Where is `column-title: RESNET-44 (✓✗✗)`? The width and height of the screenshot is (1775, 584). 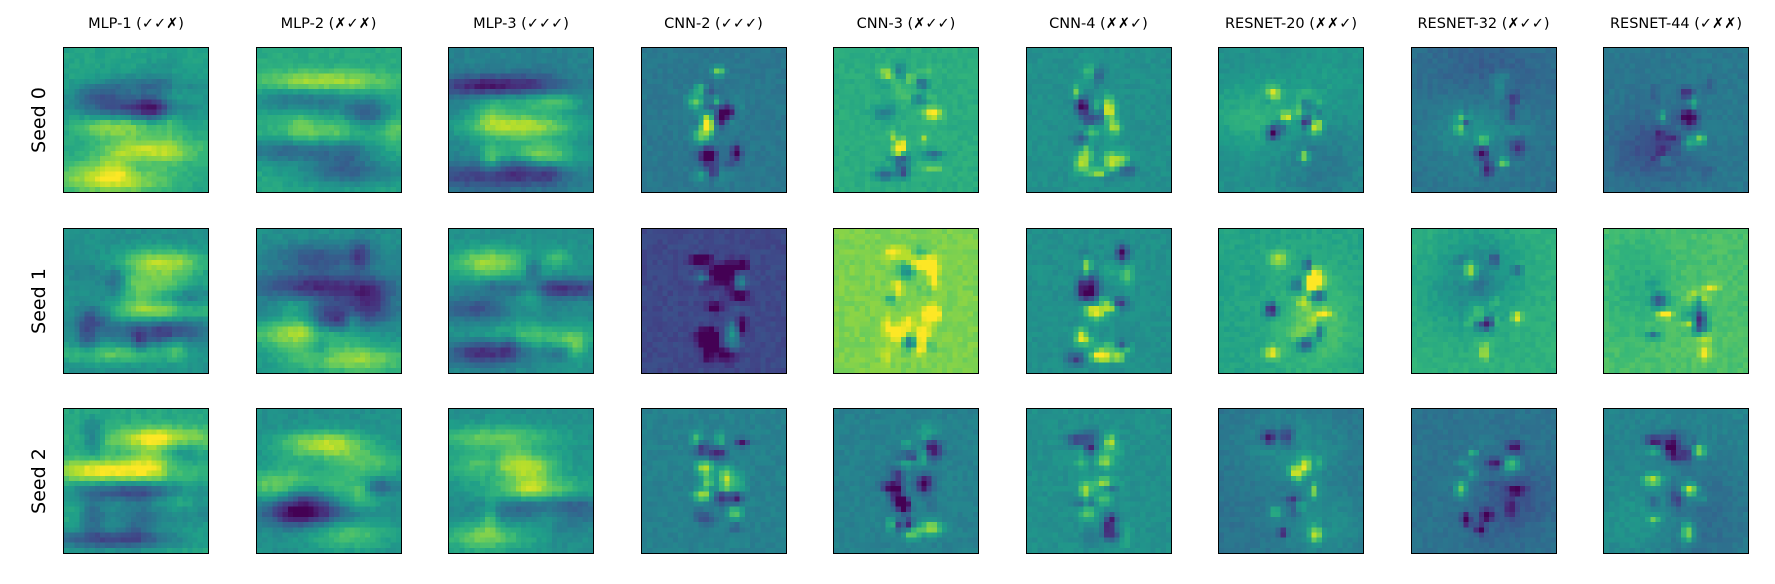 column-title: RESNET-44 (✓✗✗) is located at coordinates (1675, 24).